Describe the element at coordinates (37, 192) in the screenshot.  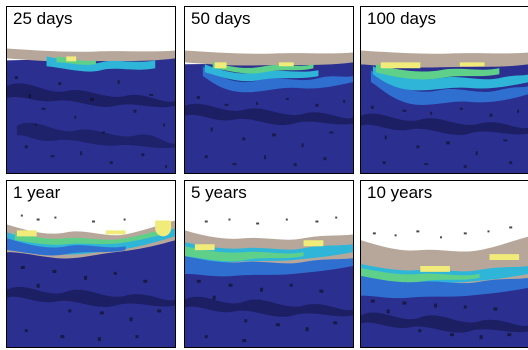
I see `panel-label: 1 year` at that location.